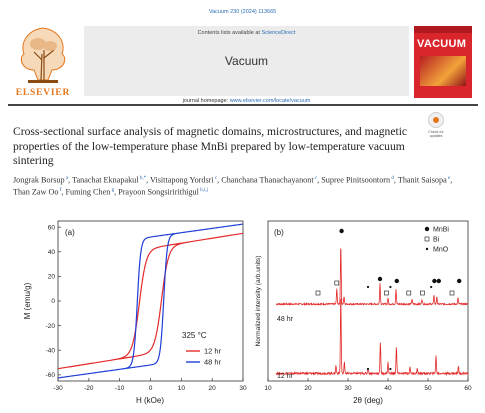  What do you see at coordinates (60, 191) in the screenshot?
I see `author-affiliation: f` at bounding box center [60, 191].